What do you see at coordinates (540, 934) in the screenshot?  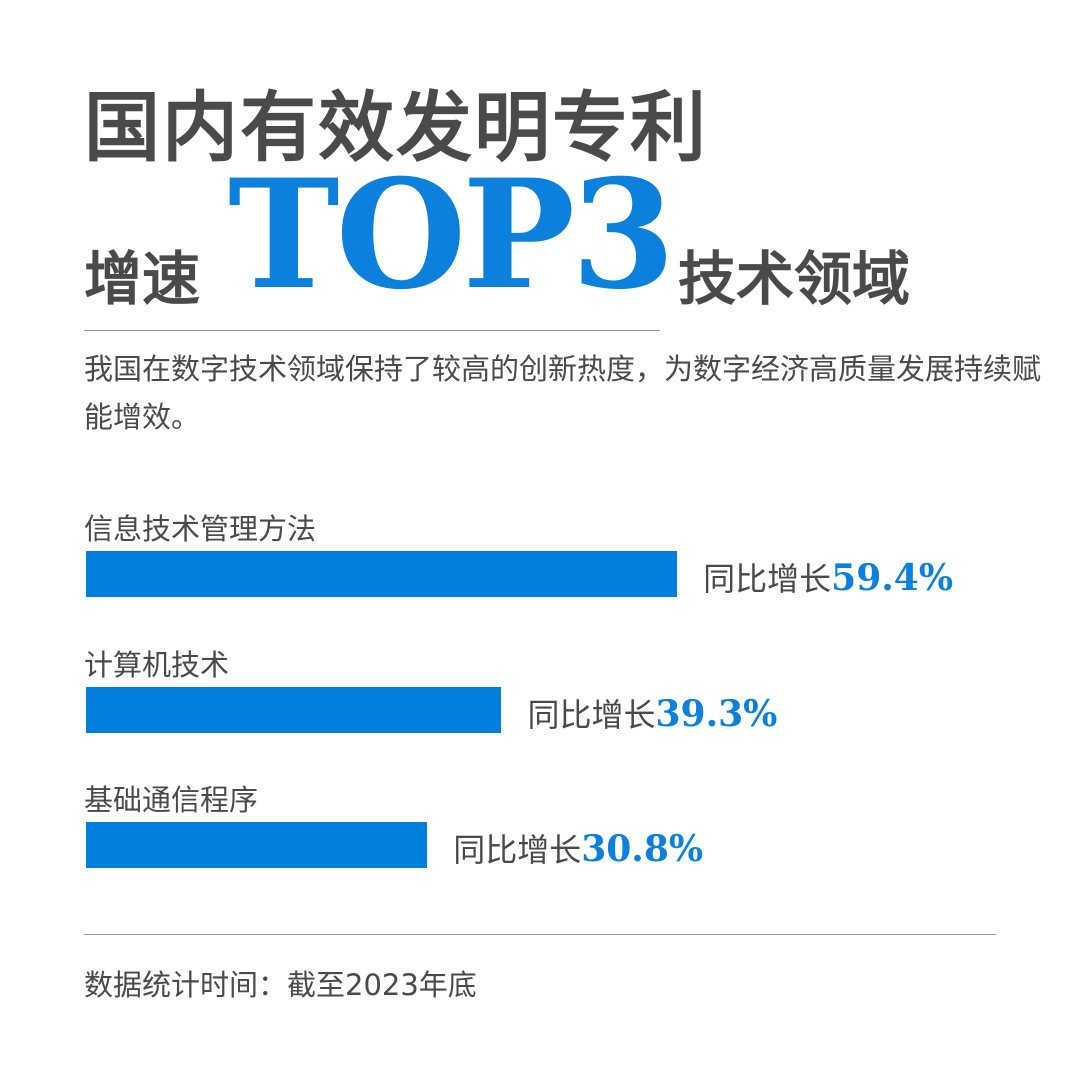 I see `footer-divider` at bounding box center [540, 934].